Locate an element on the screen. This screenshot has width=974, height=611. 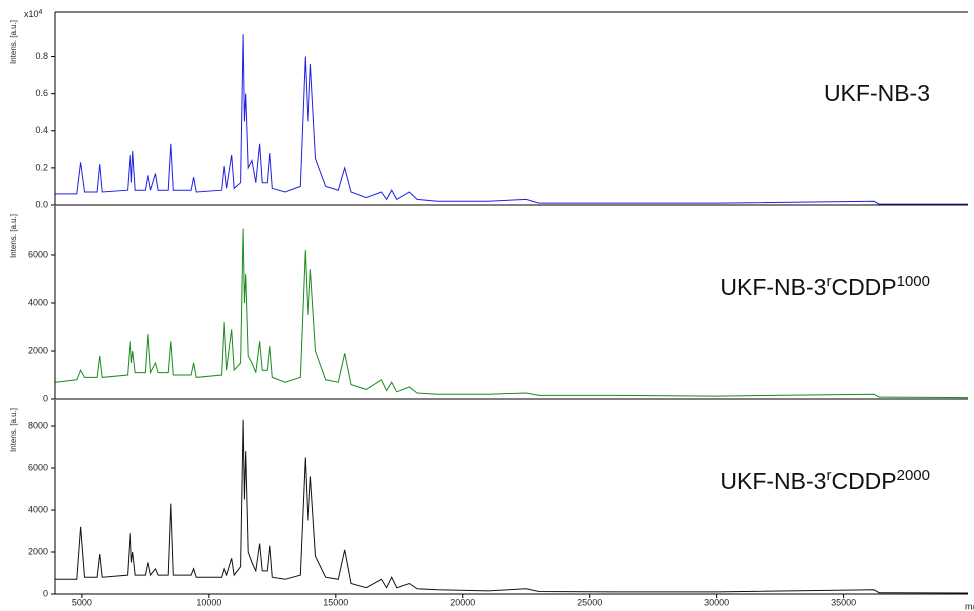
y-tick-label: 0.2 is located at coordinates (41, 167).